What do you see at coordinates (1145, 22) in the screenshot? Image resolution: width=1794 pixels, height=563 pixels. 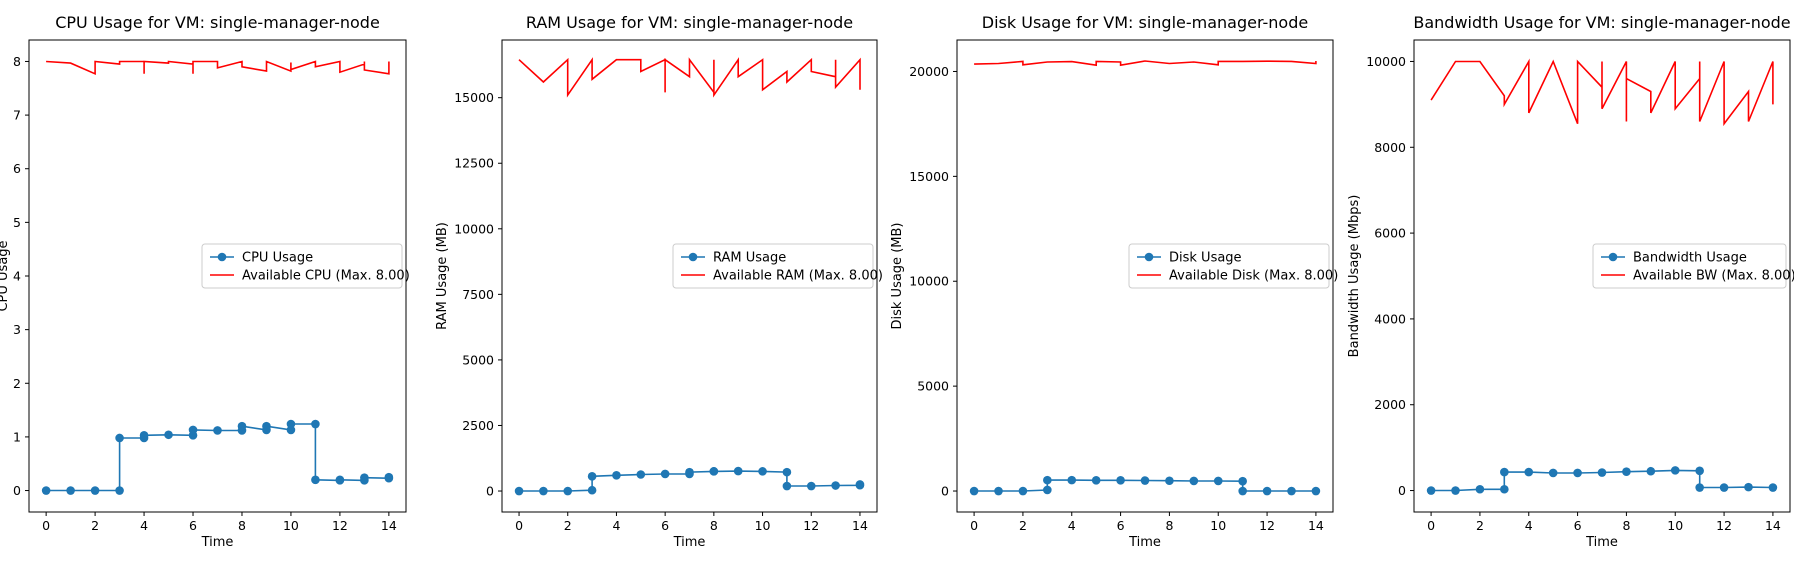 I see `chart-title: Disk Usage for VM: single-manager-node` at bounding box center [1145, 22].